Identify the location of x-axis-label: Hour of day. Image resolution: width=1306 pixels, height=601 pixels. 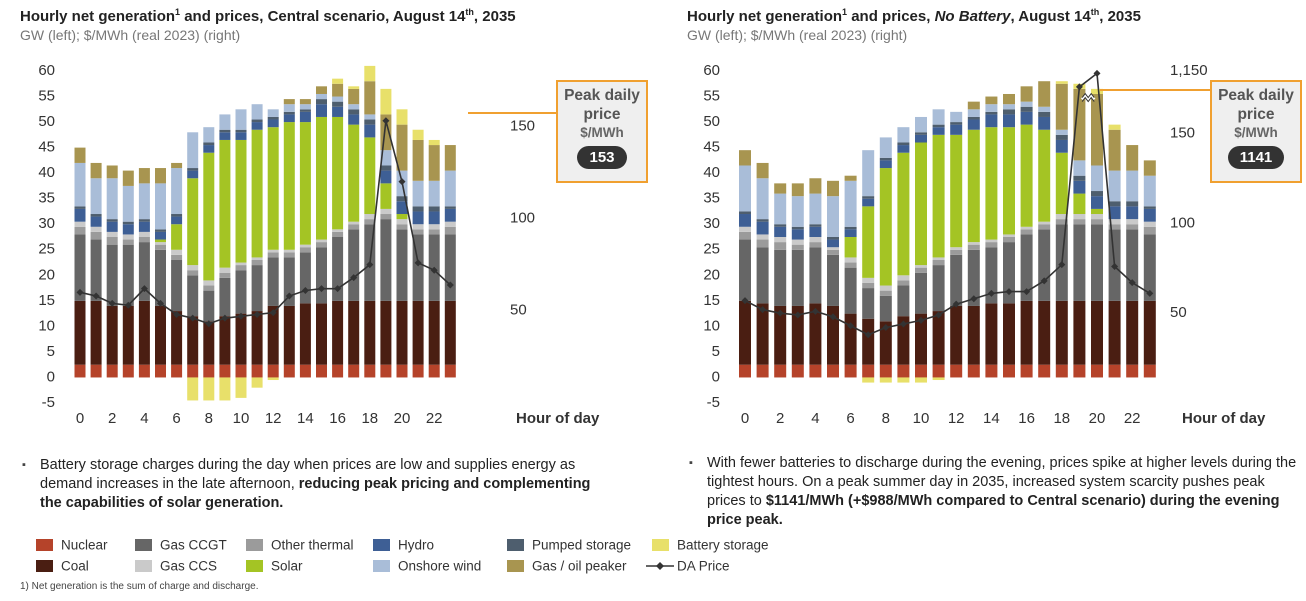
(558, 418).